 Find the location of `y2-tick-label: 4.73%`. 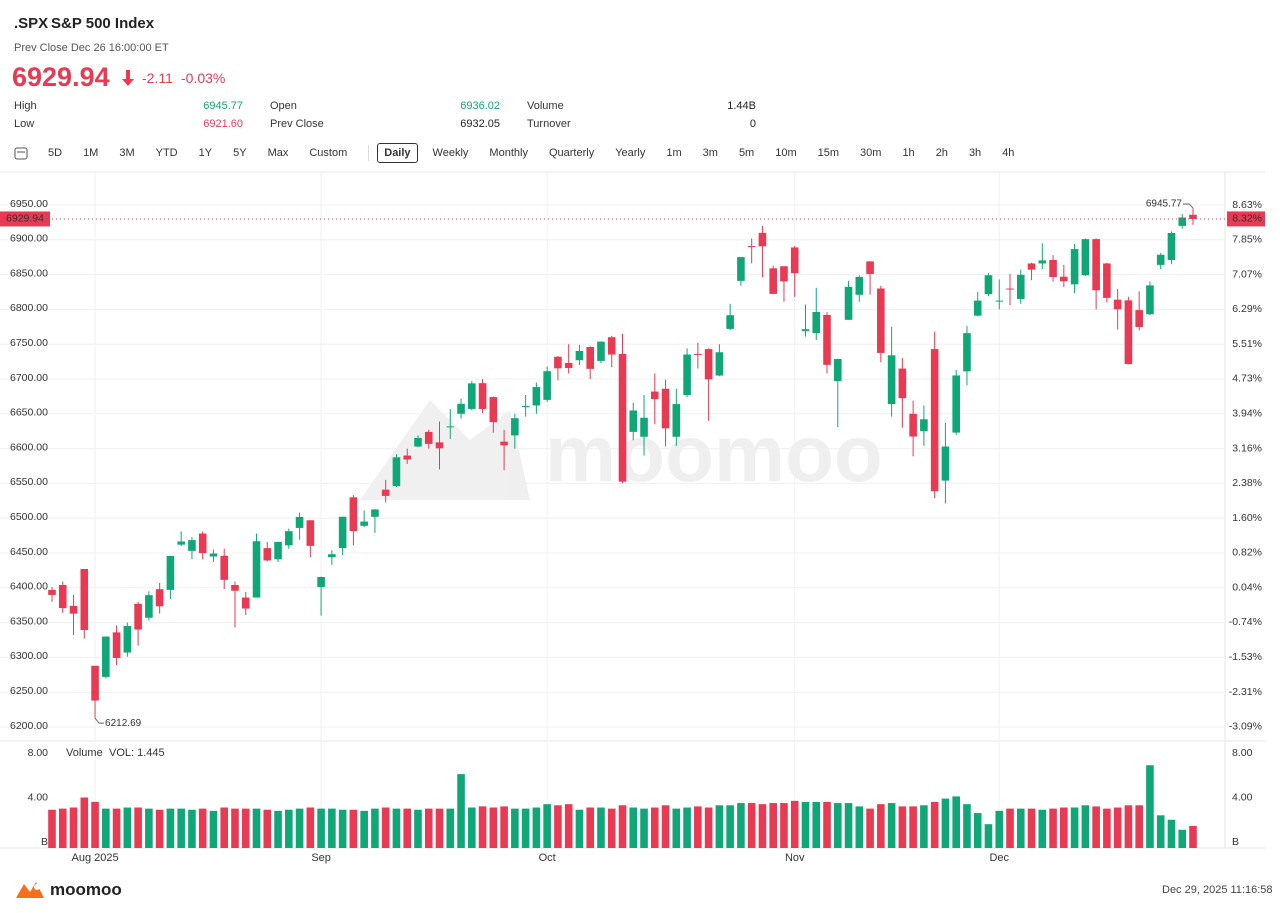

y2-tick-label: 4.73% is located at coordinates (1247, 379).